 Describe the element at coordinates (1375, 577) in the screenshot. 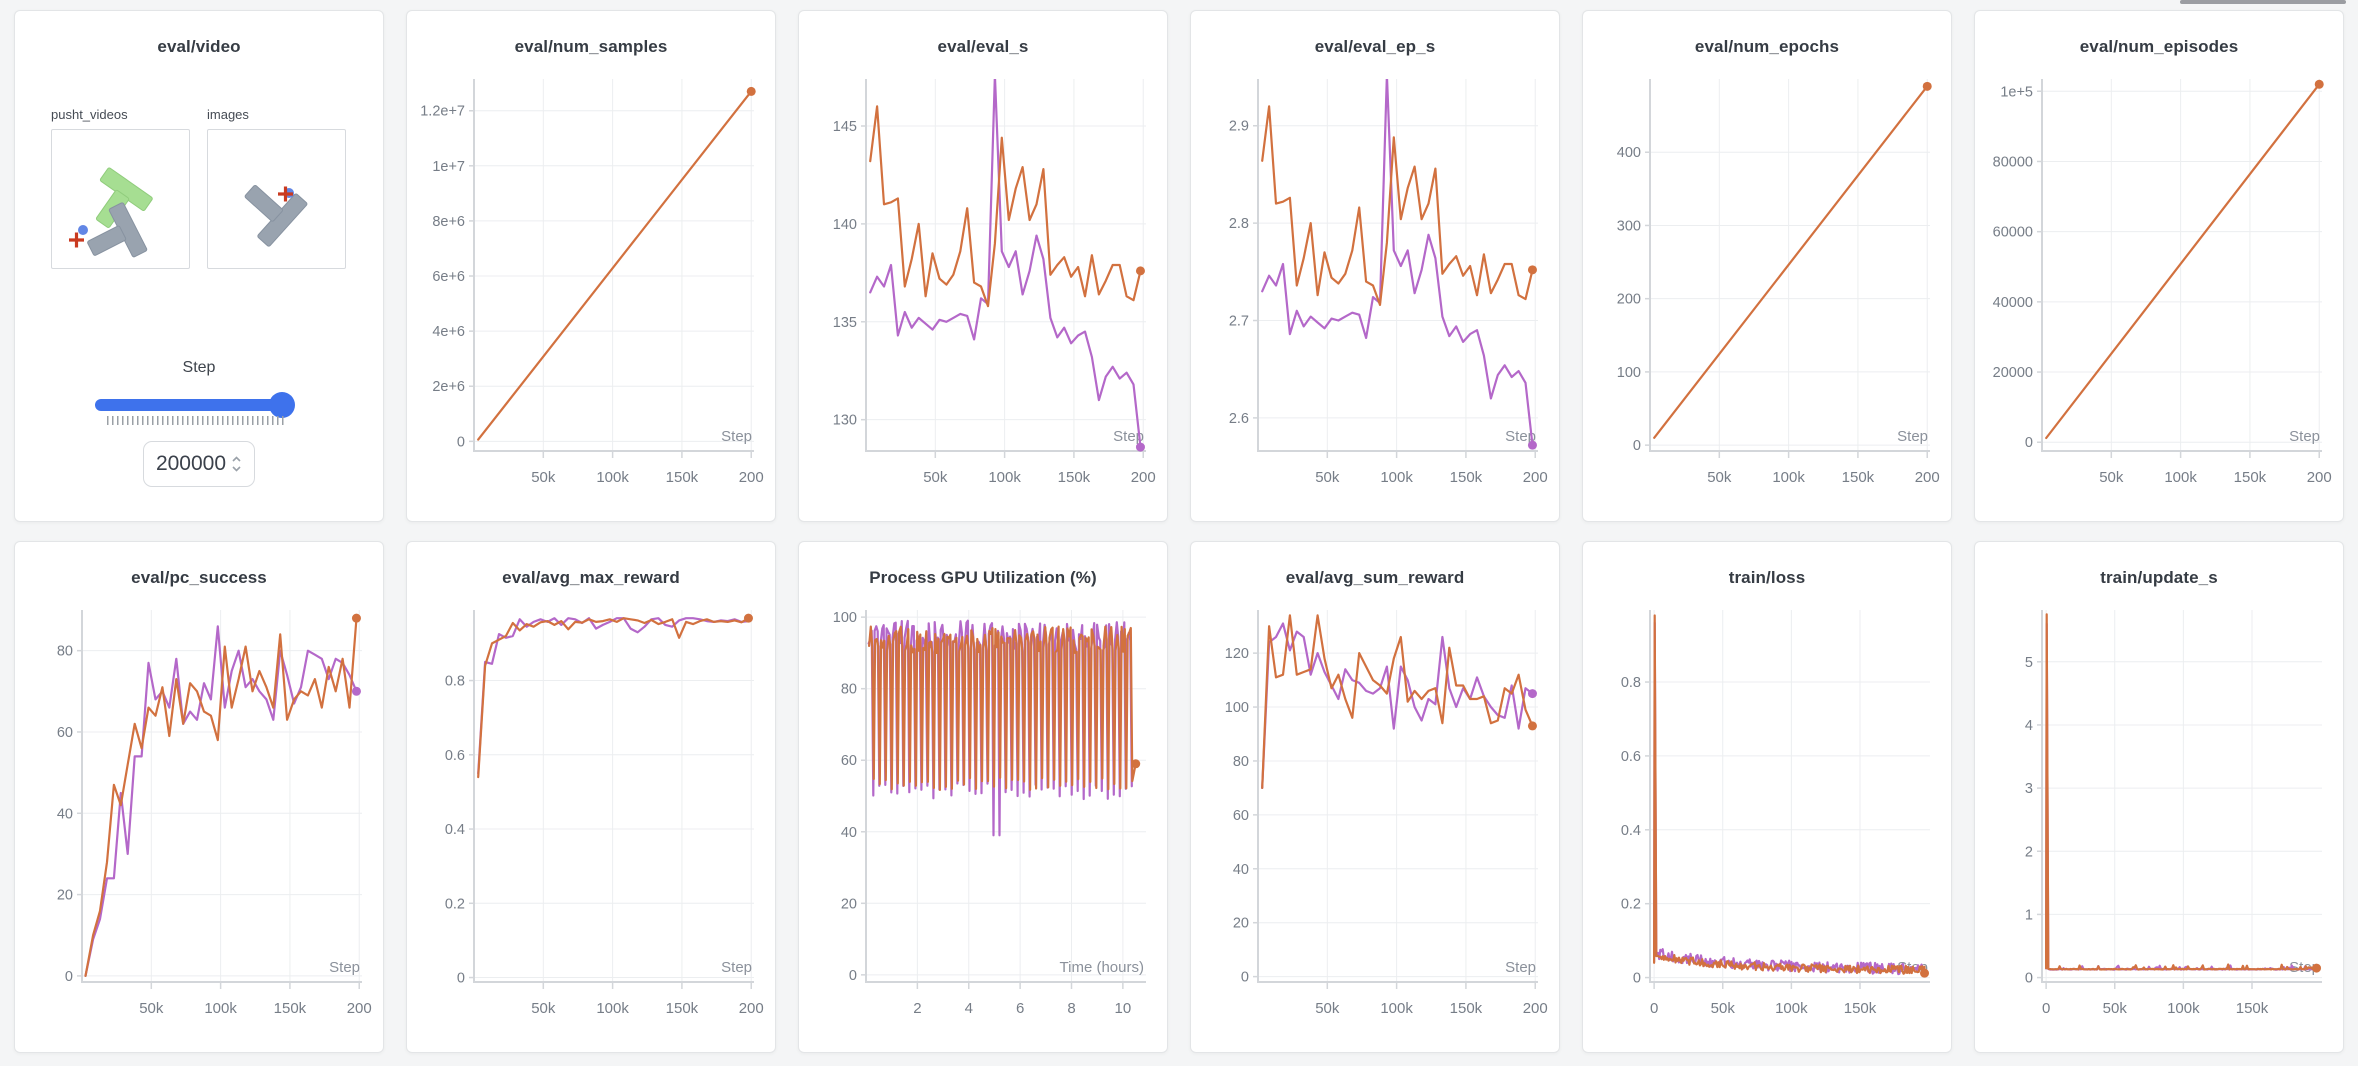

I see `chart-title: eval/avg_sum_reward` at that location.